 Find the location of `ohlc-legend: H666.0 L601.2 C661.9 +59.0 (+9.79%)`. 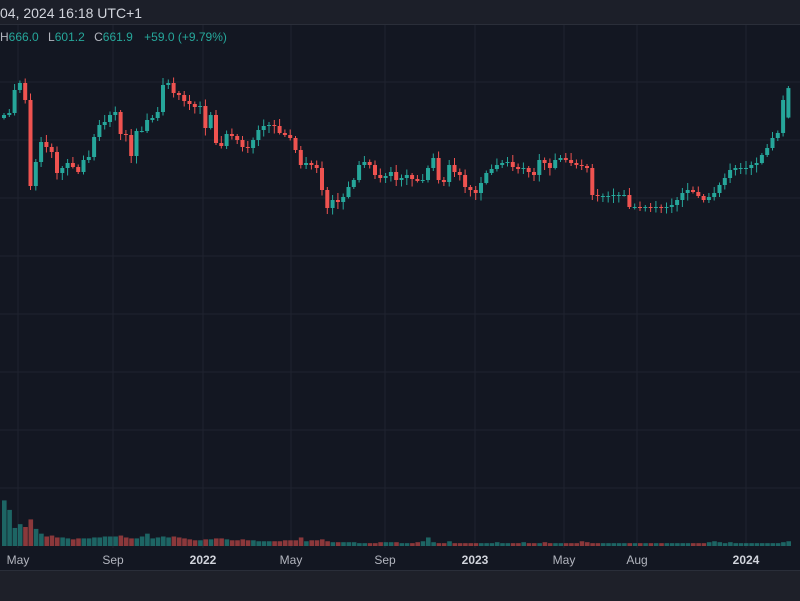

ohlc-legend: H666.0 L601.2 C661.9 +59.0 (+9.79%) is located at coordinates (113, 37).